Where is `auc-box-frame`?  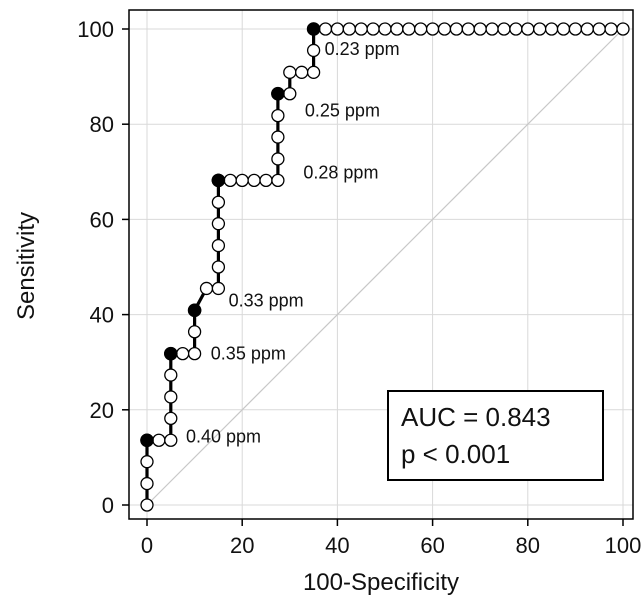 auc-box-frame is located at coordinates (495, 435).